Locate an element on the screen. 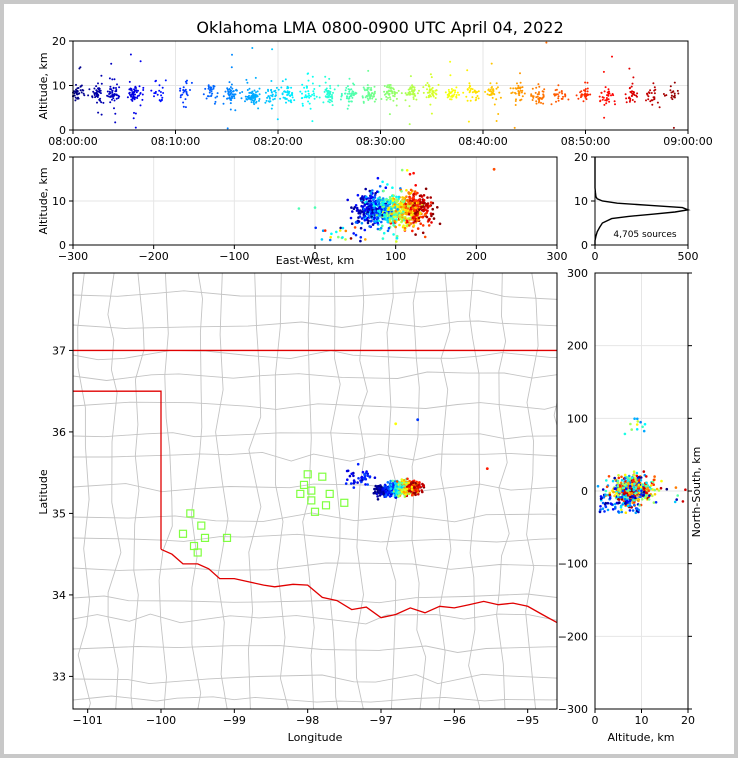  plan-view-ylabel: Latitude is located at coordinates (43, 492).